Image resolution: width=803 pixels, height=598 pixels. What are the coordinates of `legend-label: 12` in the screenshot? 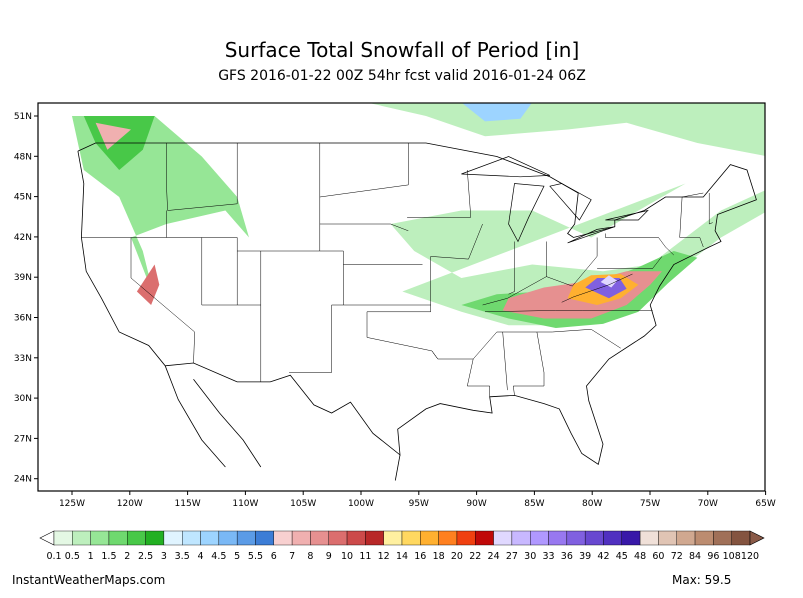 It's located at (384, 556).